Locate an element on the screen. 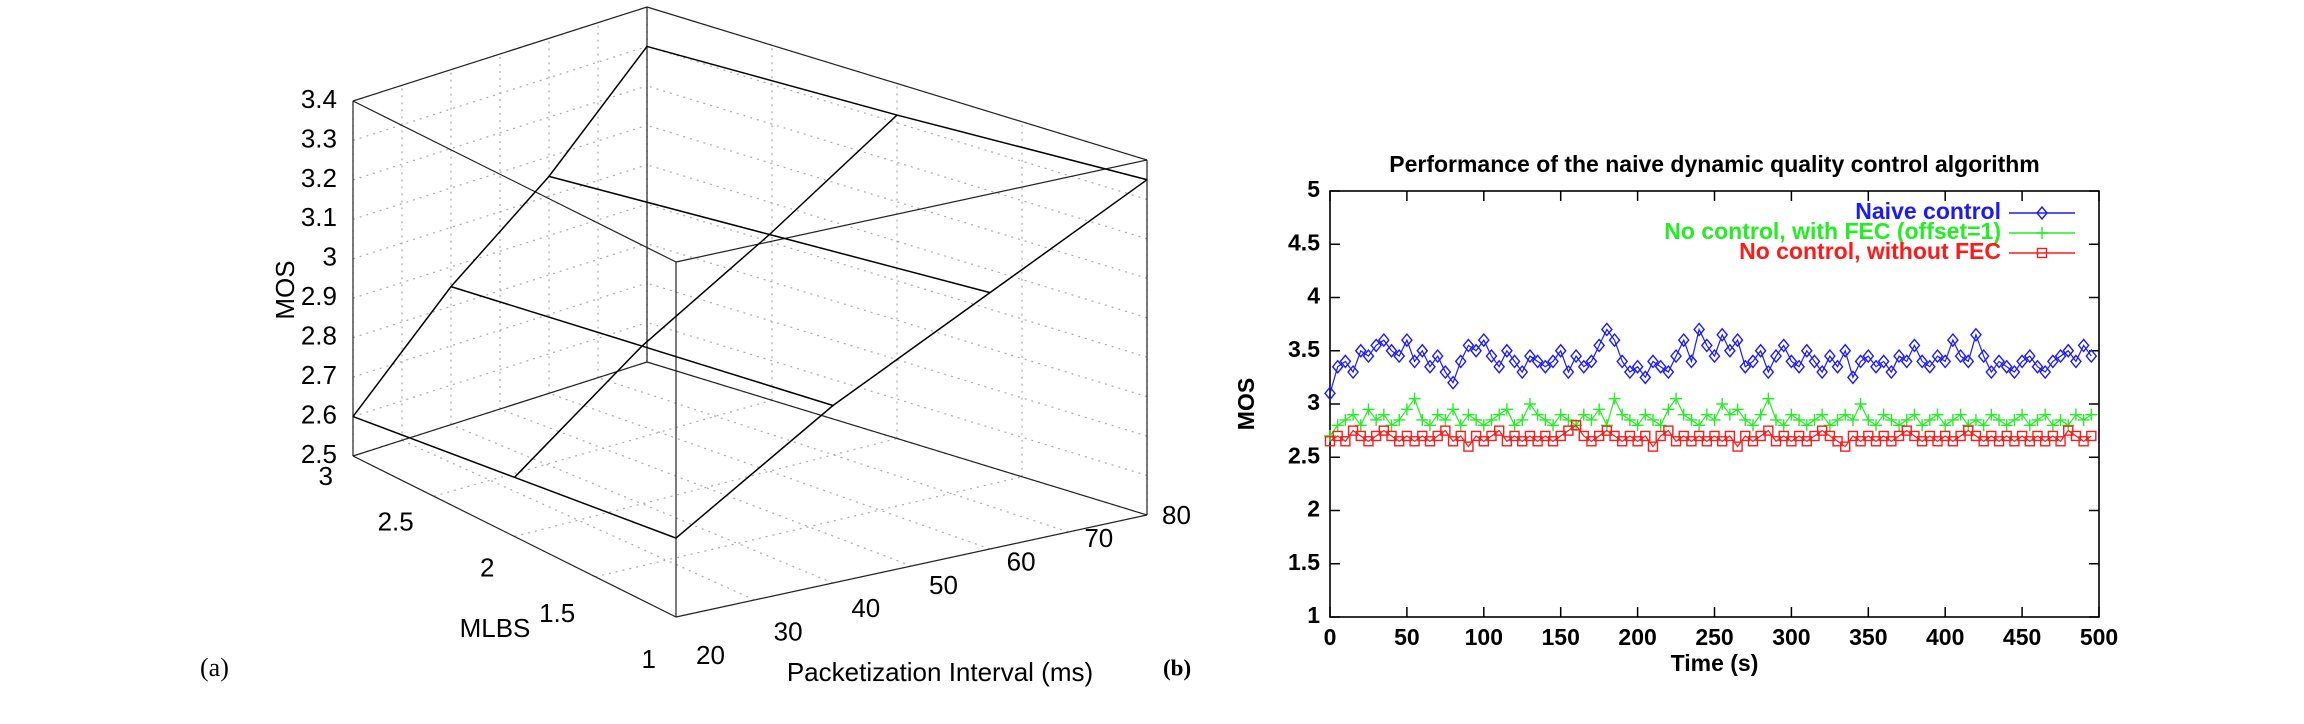 The height and width of the screenshot is (724, 2304). x-tick-label: 350 is located at coordinates (1868, 637).